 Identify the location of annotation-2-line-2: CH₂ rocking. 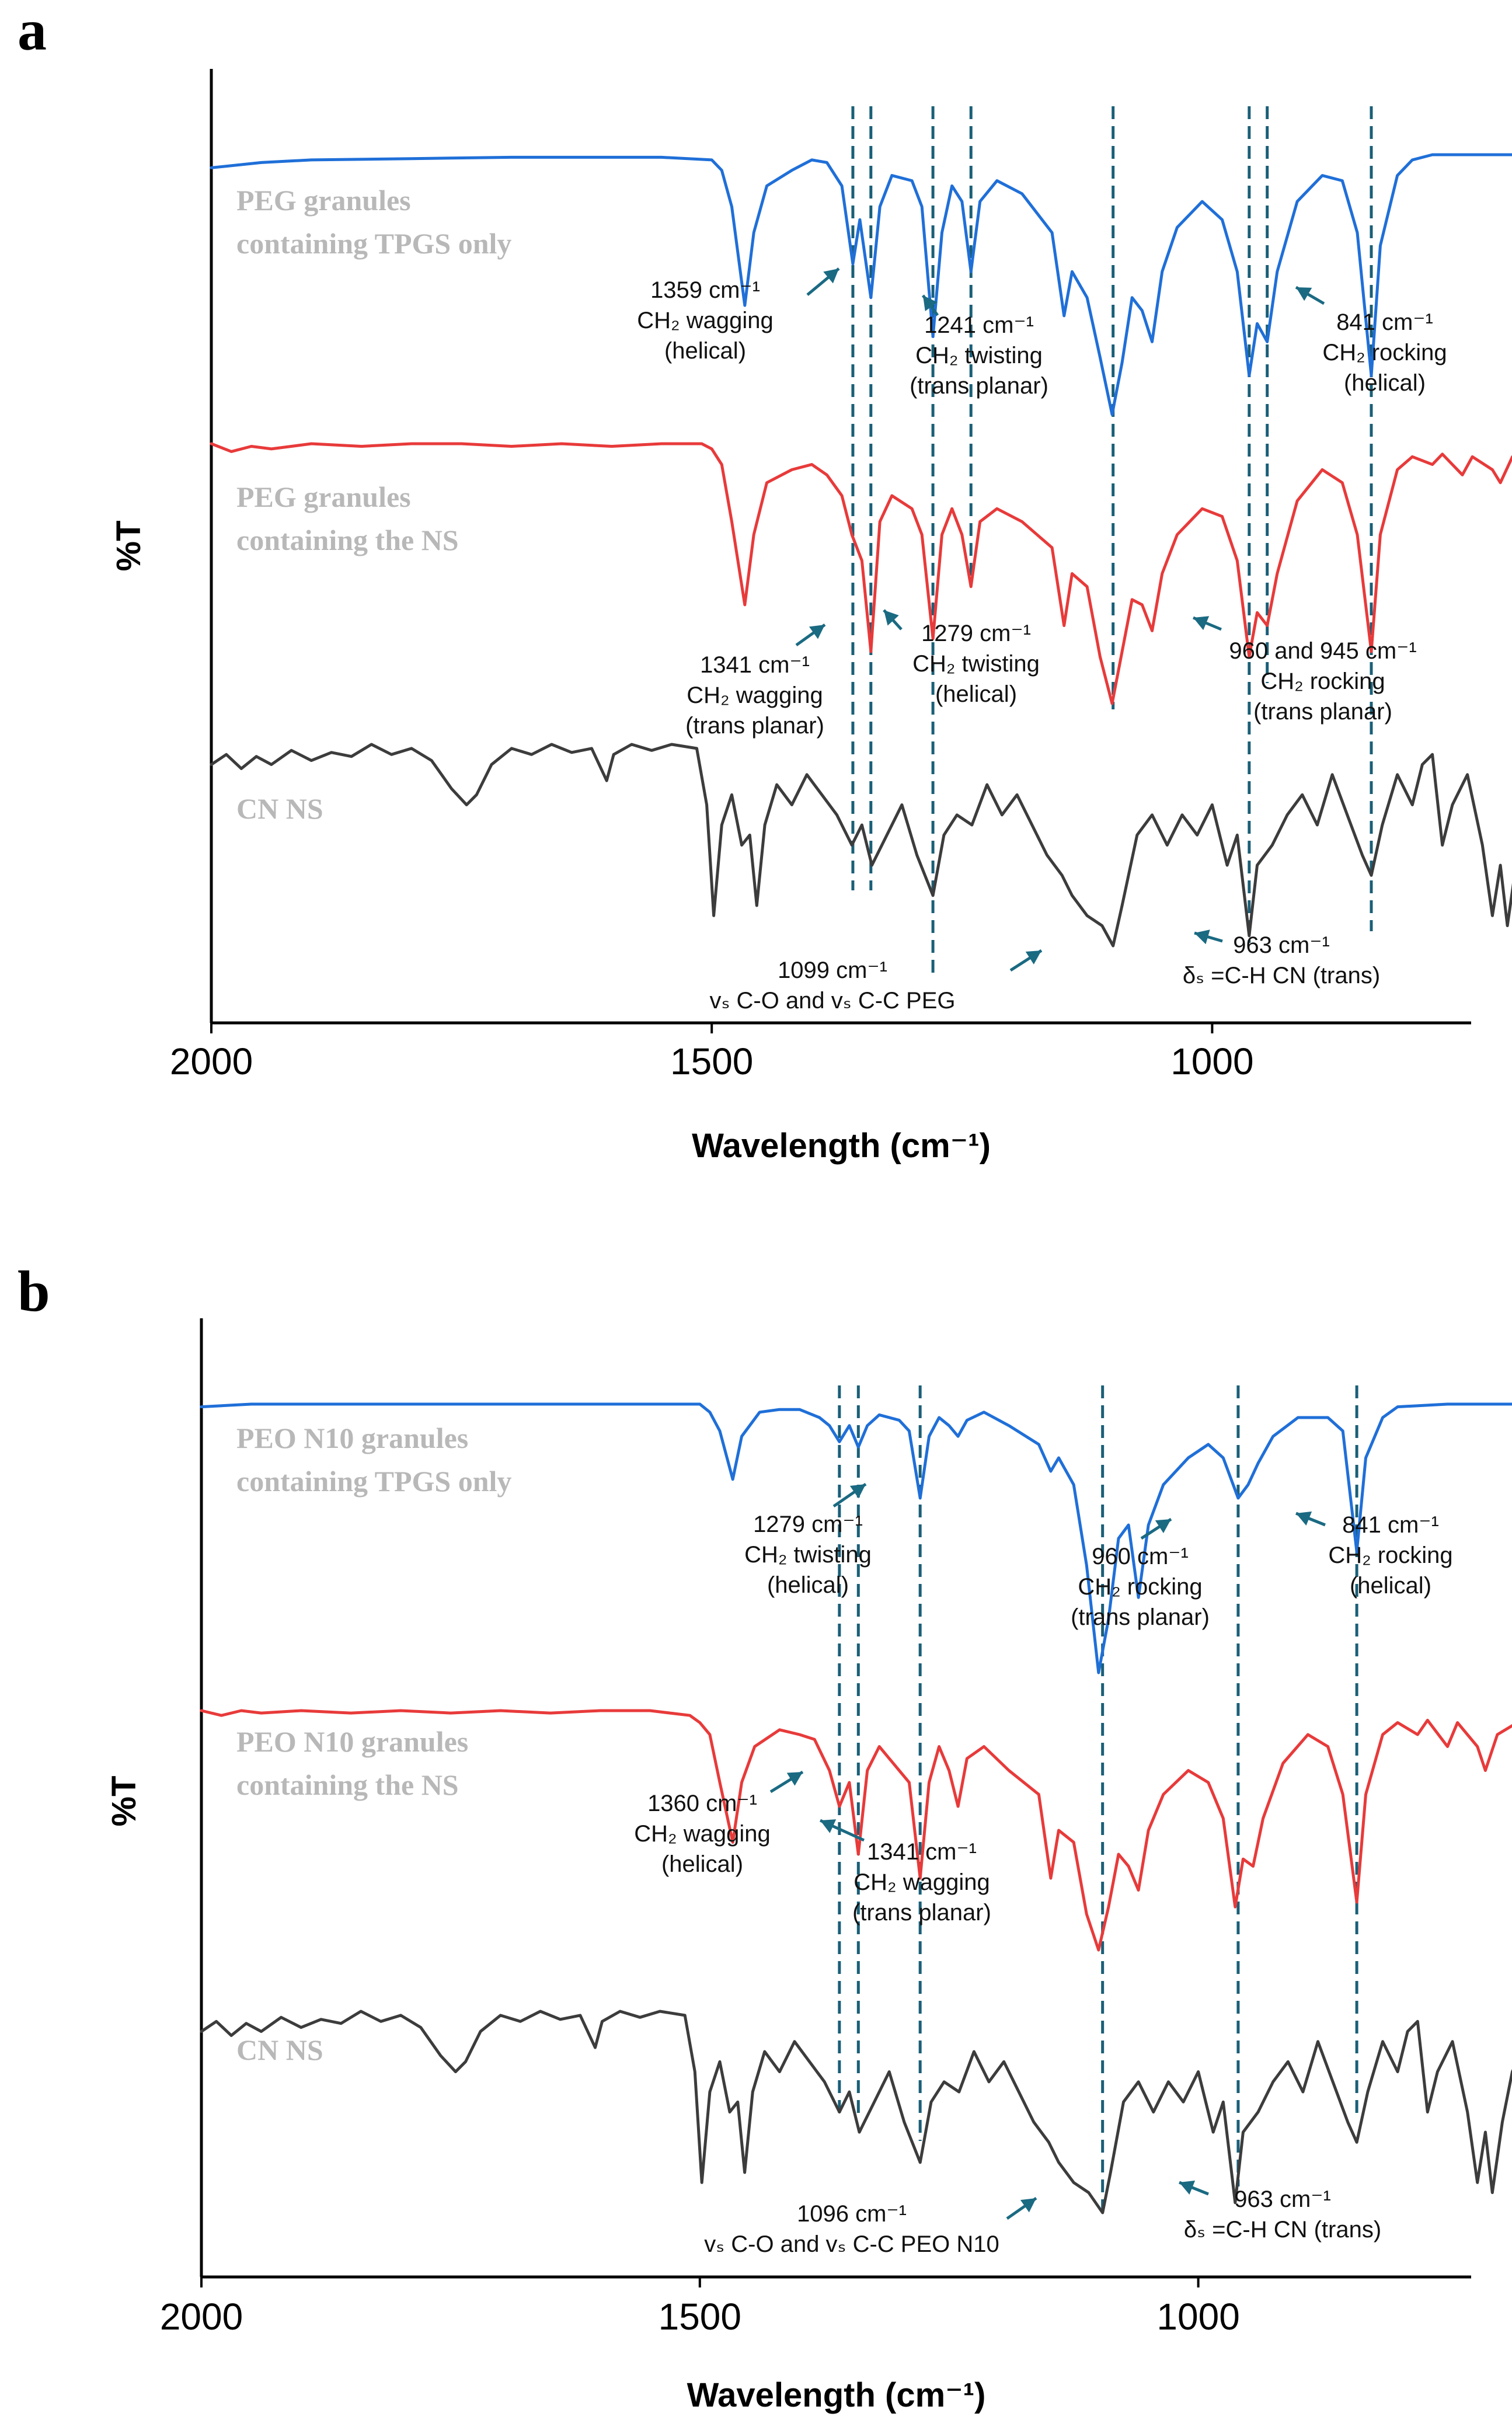
(1140, 1587).